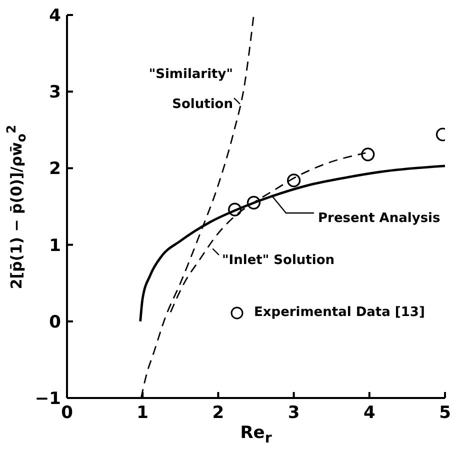 This screenshot has width=457, height=453. I want to click on x-tick-label: 5, so click(445, 413).